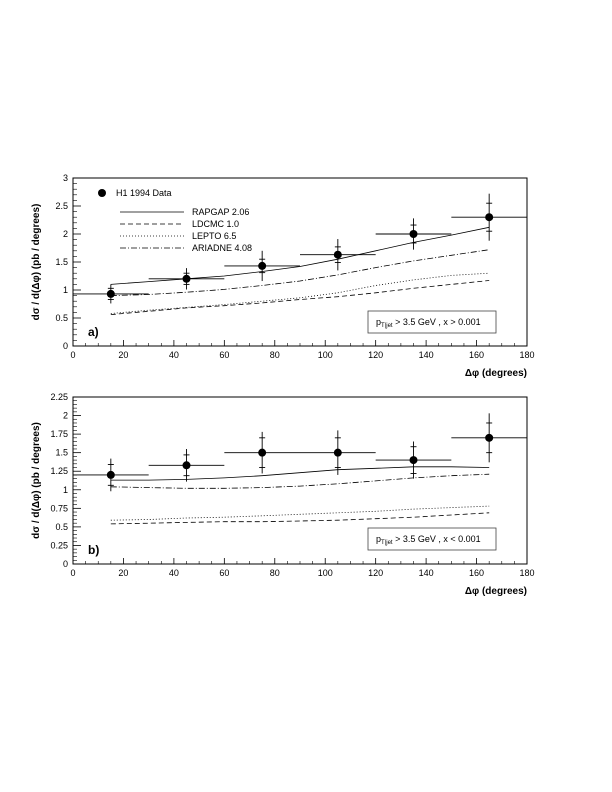 Image resolution: width=612 pixels, height=792 pixels. What do you see at coordinates (59, 434) in the screenshot?
I see `y-tick-label: 1.75` at bounding box center [59, 434].